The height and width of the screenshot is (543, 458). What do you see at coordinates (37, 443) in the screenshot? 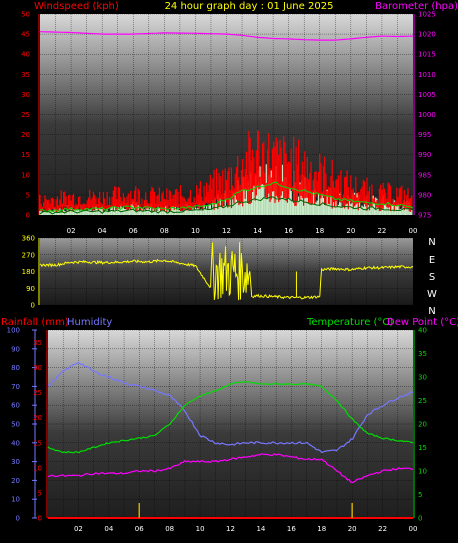
I see `rainfall-tick-label: 15` at bounding box center [37, 443].